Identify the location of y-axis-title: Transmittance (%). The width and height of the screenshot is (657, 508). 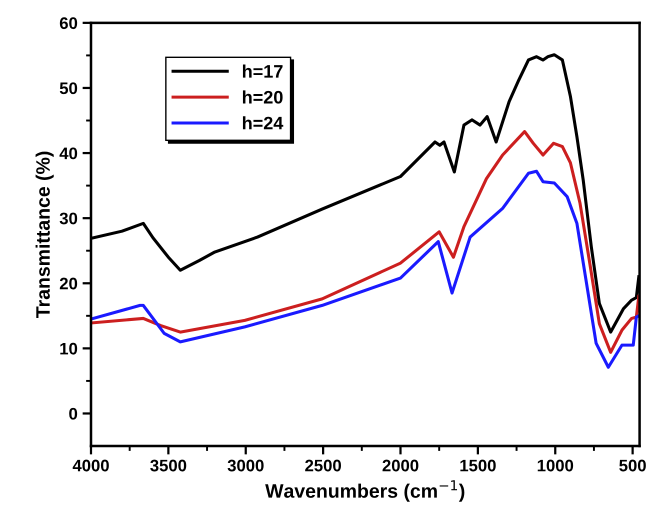
(45, 235).